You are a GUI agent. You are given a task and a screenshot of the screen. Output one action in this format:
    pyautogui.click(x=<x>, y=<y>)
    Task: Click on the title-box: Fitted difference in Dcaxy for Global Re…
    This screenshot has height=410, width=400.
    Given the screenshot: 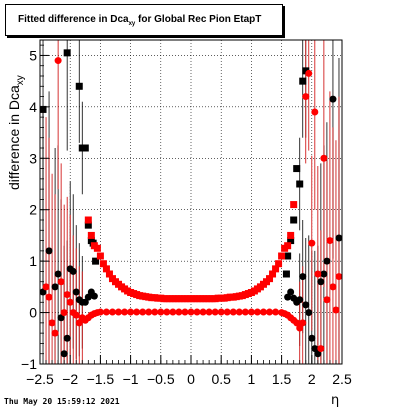 What is the action you would take?
    pyautogui.click(x=144, y=20)
    